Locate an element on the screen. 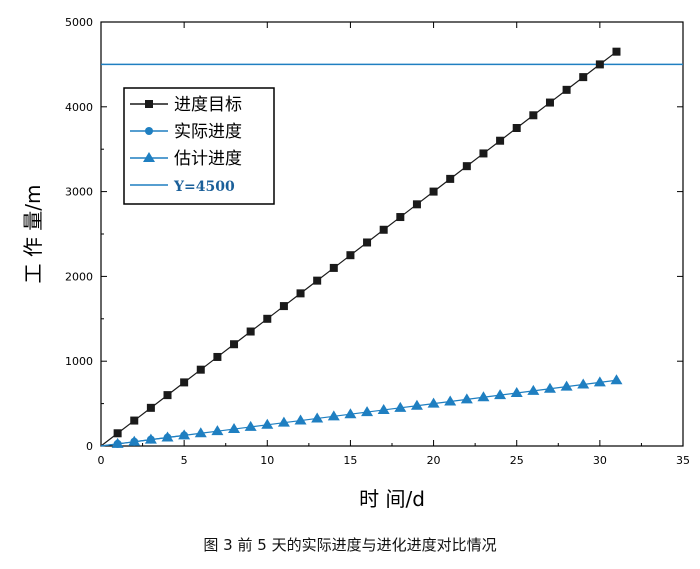  y-tick-label: 0 is located at coordinates (89, 446).